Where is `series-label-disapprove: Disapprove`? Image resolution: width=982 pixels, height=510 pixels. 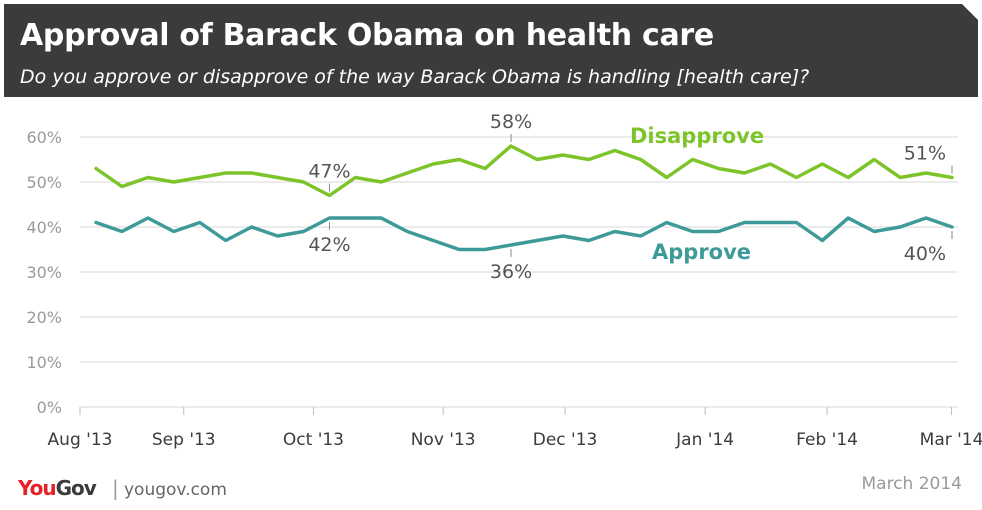 series-label-disapprove: Disapprove is located at coordinates (697, 136).